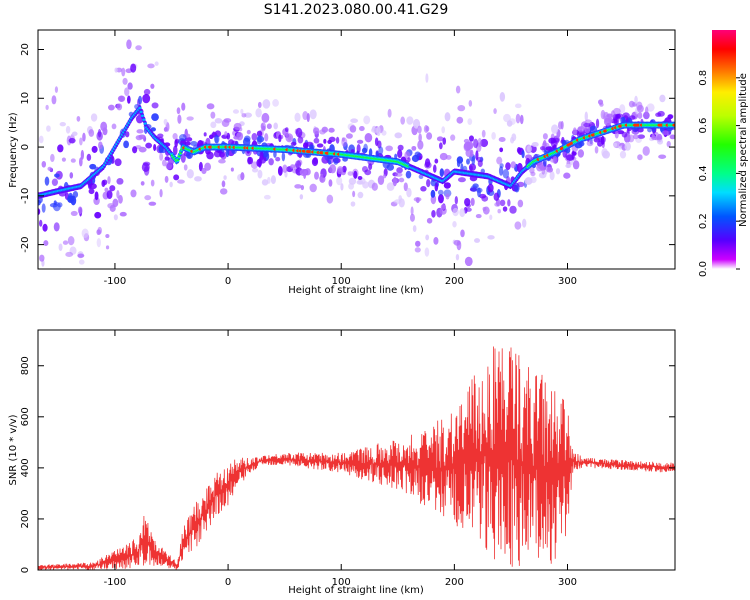  Describe the element at coordinates (719, 173) in the screenshot. I see `colorbar-ticks: 0.0 0.2 0.4 0.6 0.8` at that location.